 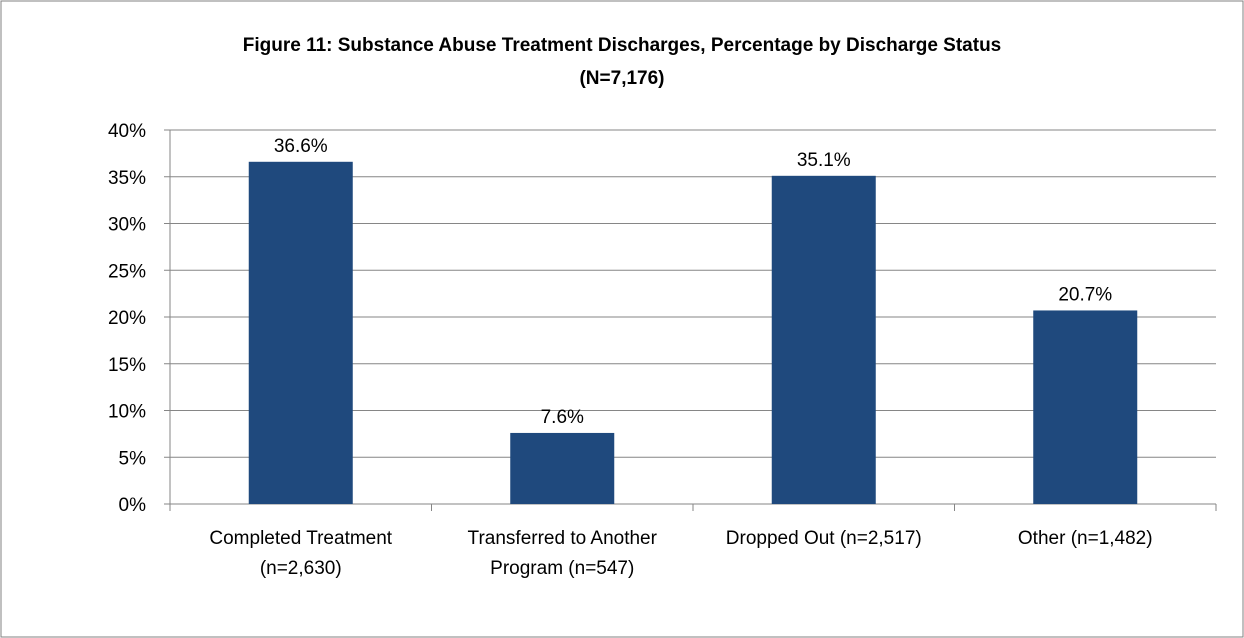 I want to click on bar-value-label: 35.1%, so click(x=824, y=160).